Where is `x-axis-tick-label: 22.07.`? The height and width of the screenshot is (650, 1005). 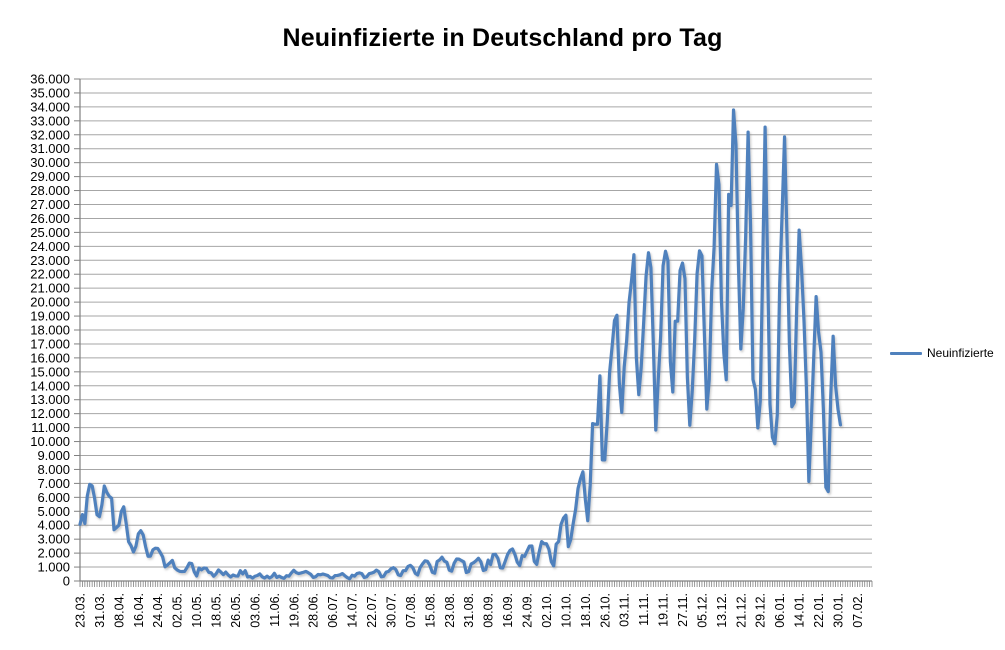 x-axis-tick-label: 22.07. is located at coordinates (372, 610).